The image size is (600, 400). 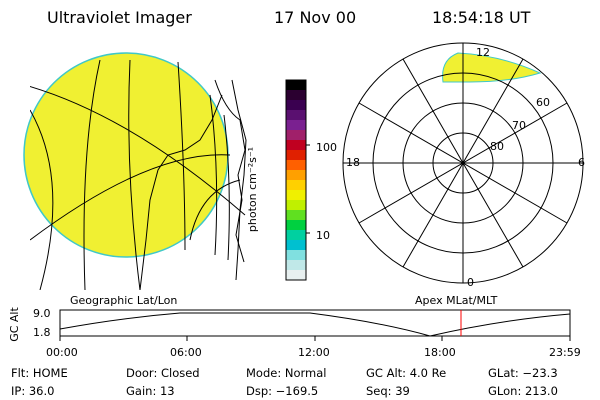 I want to click on colorbar-unit-label: photon cm⁻²s⁻¹, so click(x=253, y=189).